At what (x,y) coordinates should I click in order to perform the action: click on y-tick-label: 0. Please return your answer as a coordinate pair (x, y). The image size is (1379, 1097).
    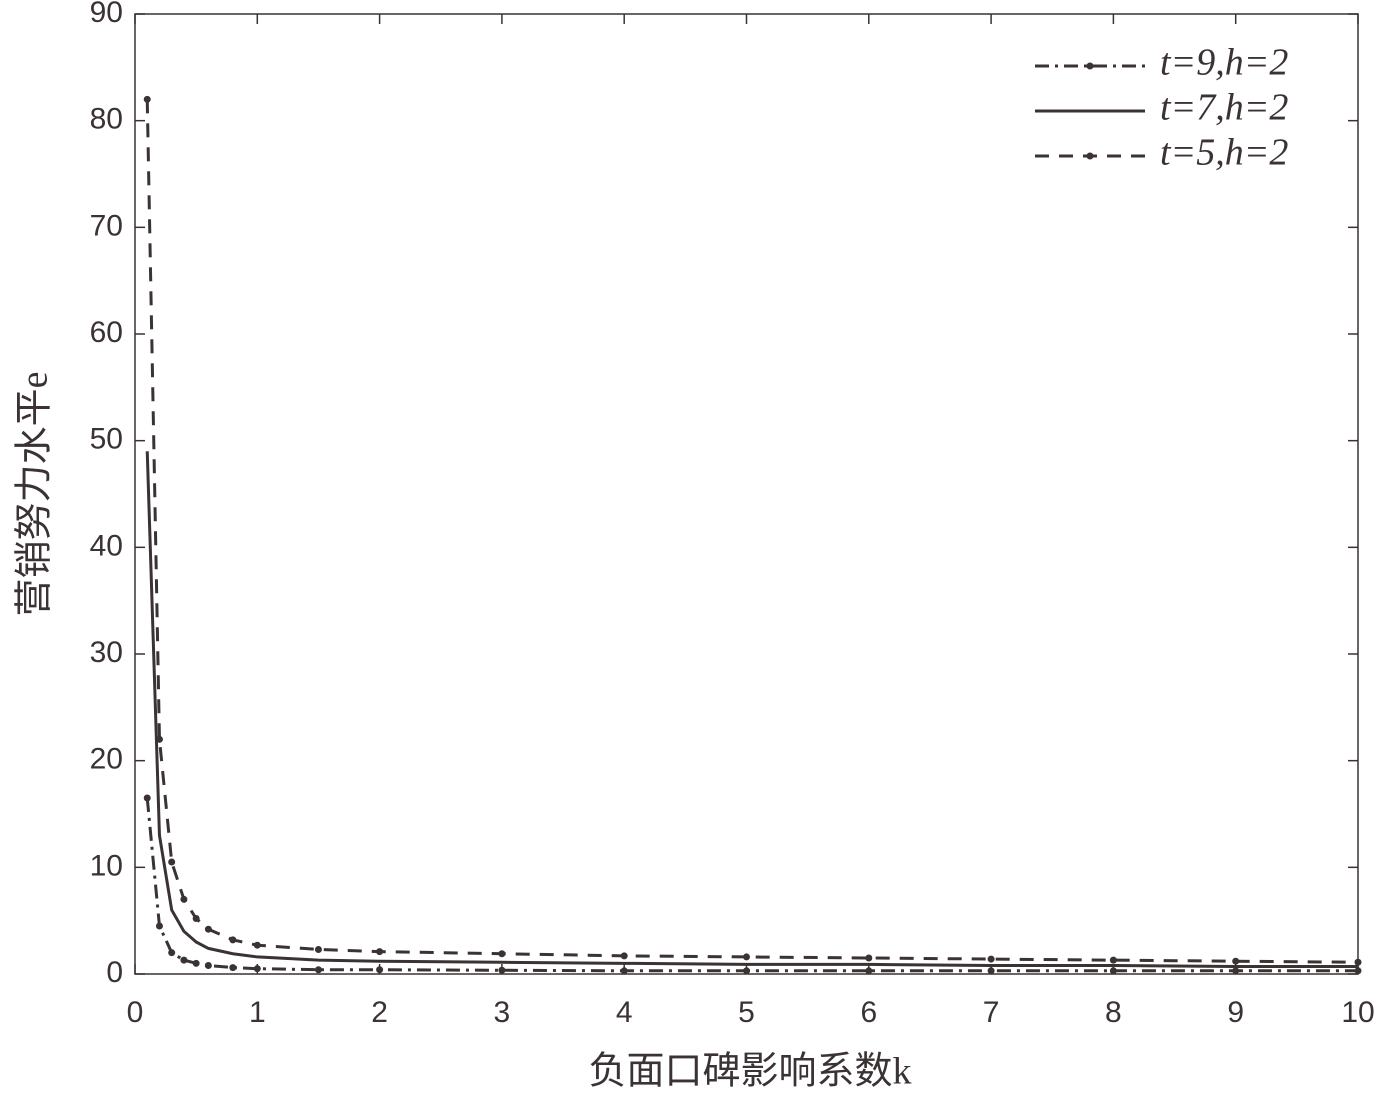
    Looking at the image, I should click on (114, 972).